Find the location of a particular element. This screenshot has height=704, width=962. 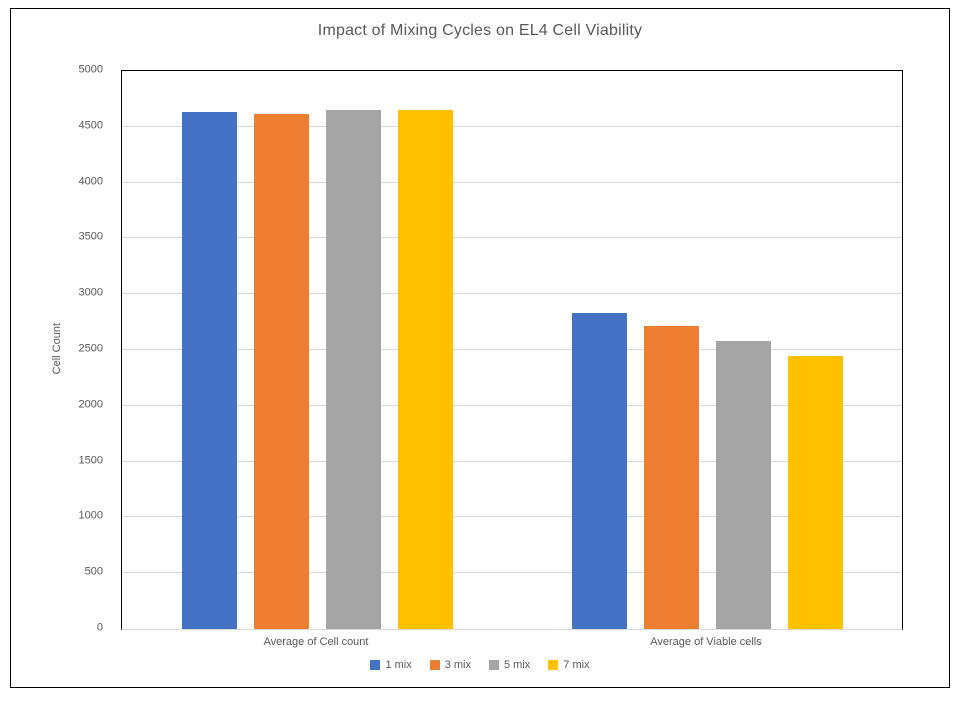

legend-item-1-mix: 1 mix is located at coordinates (391, 665).